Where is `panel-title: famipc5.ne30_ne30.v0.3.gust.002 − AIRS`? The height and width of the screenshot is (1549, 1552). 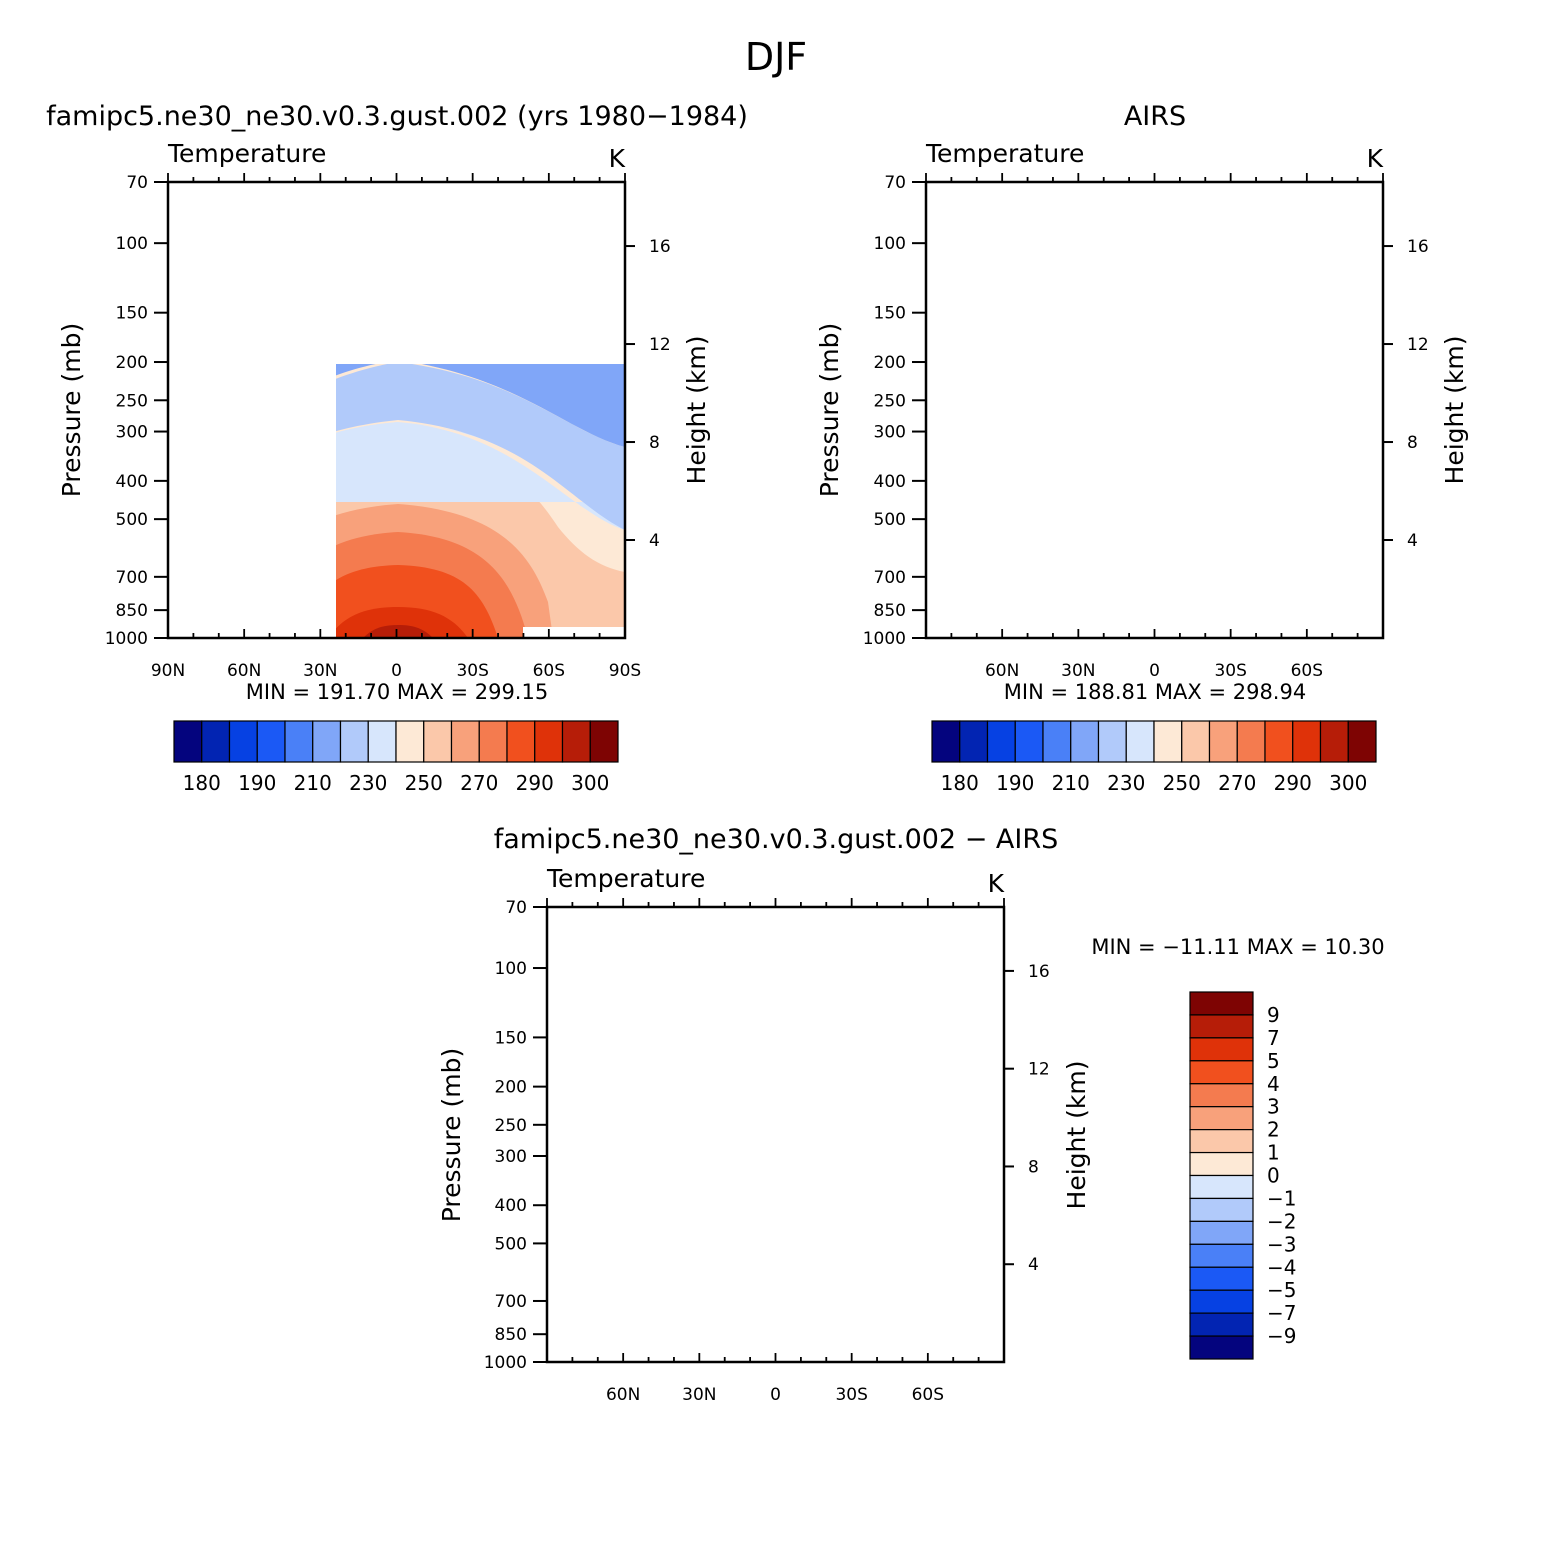 panel-title: famipc5.ne30_ne30.v0.3.gust.002 − AIRS is located at coordinates (776, 839).